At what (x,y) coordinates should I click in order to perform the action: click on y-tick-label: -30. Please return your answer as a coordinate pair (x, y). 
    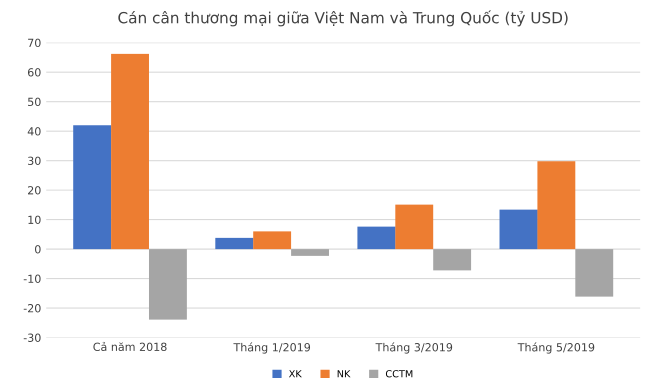
    Looking at the image, I should click on (32, 338).